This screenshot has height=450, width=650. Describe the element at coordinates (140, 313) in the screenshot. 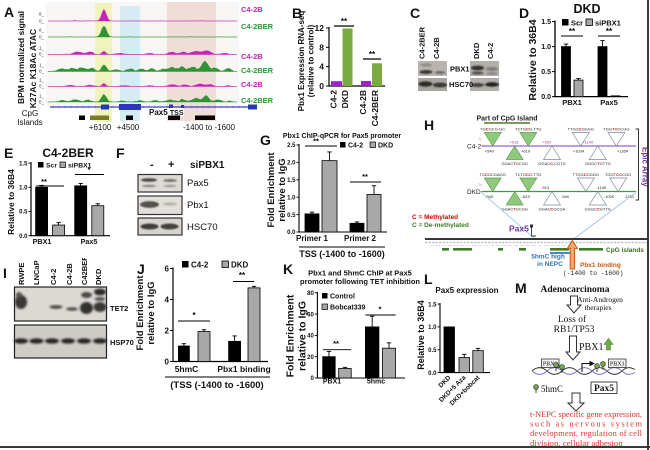

I see `svg-text: Fold Enrichment` at that location.